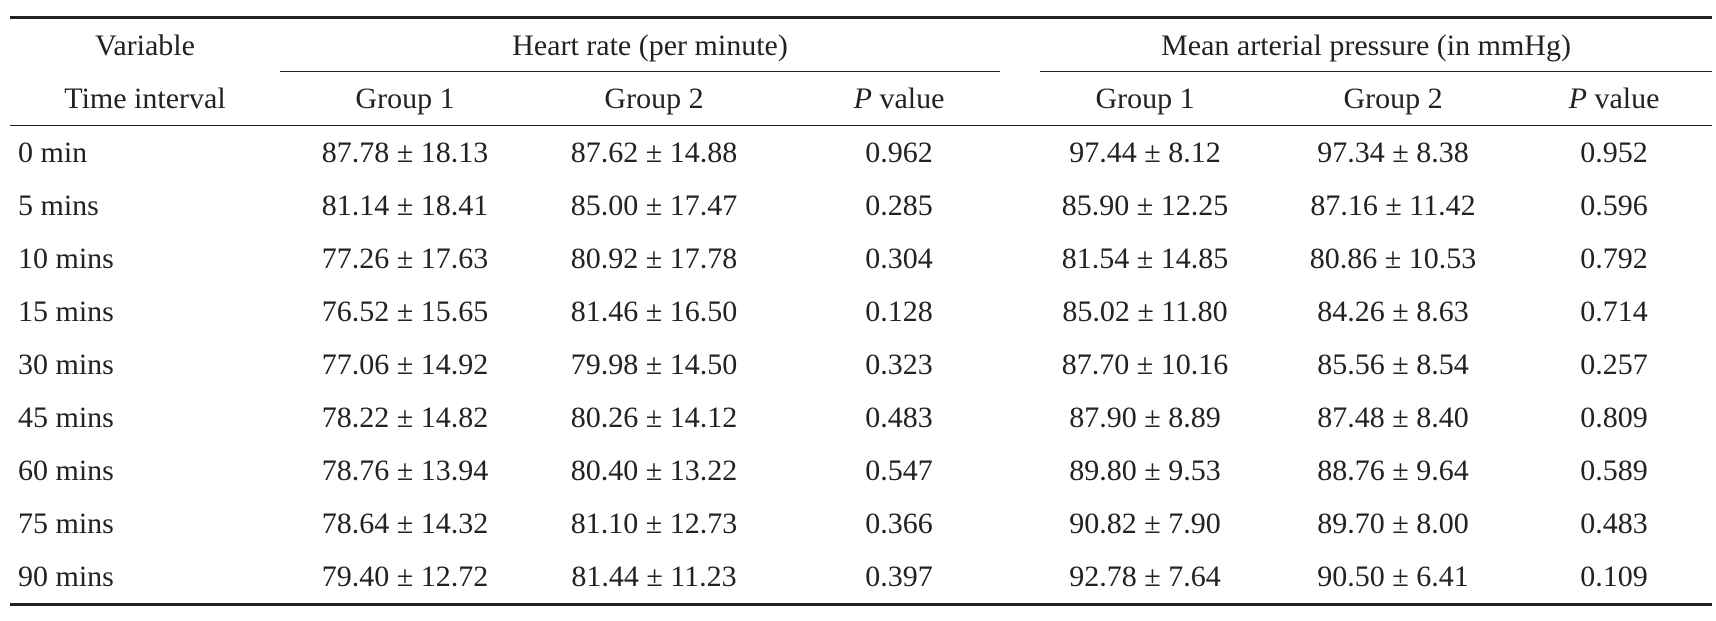 Image resolution: width=1716 pixels, height=621 pixels. I want to click on header-map-group1: Group 1, so click(1145, 99).